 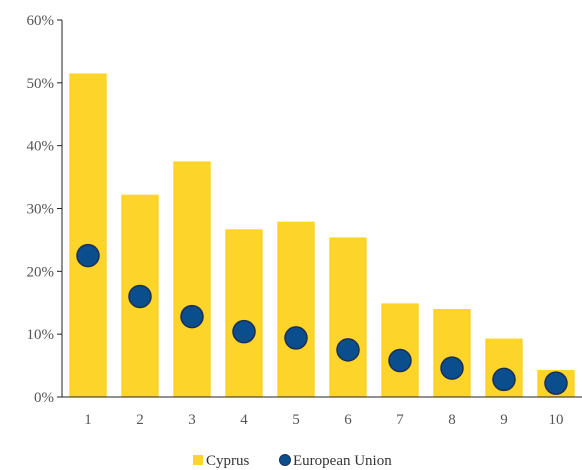 I want to click on y-axis-ticks: 0% 10% 20% 30% 40% 50% 60%, so click(x=44, y=209).